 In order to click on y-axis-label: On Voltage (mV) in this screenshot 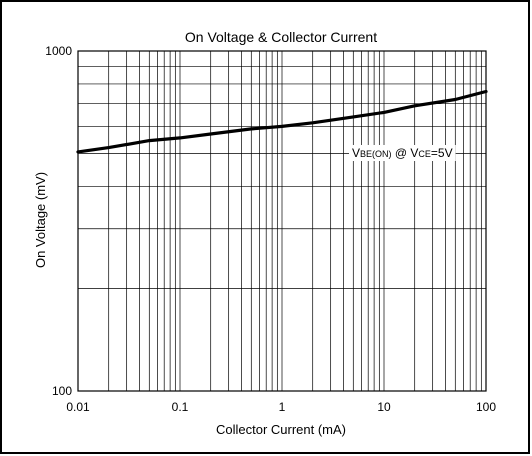, I will do `click(40, 220)`.